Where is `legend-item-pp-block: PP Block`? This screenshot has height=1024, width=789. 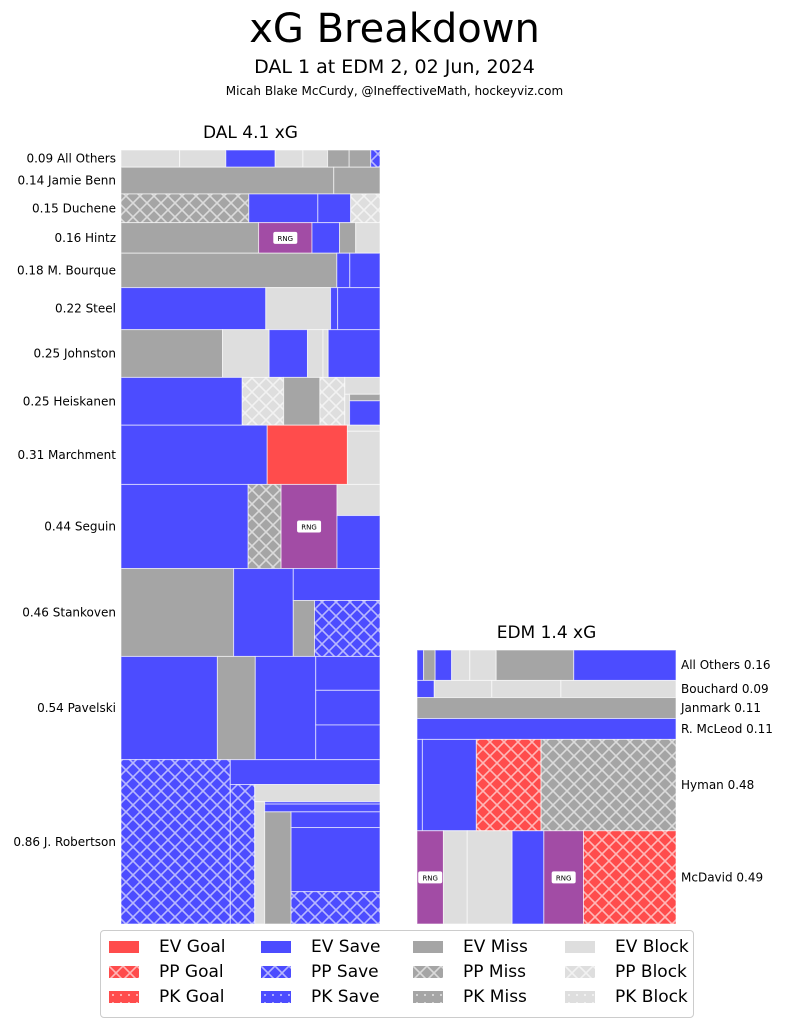
legend-item-pp-block: PP Block is located at coordinates (626, 972).